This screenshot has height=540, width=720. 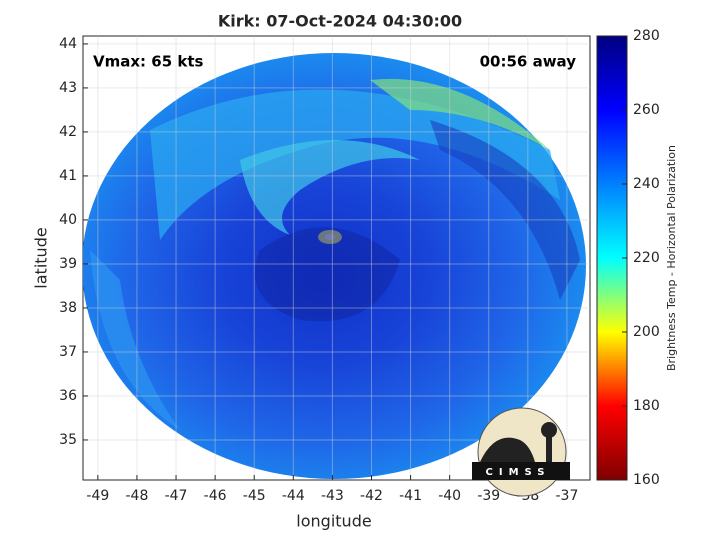 What do you see at coordinates (215, 496) in the screenshot?
I see `x-tick-label: -46` at bounding box center [215, 496].